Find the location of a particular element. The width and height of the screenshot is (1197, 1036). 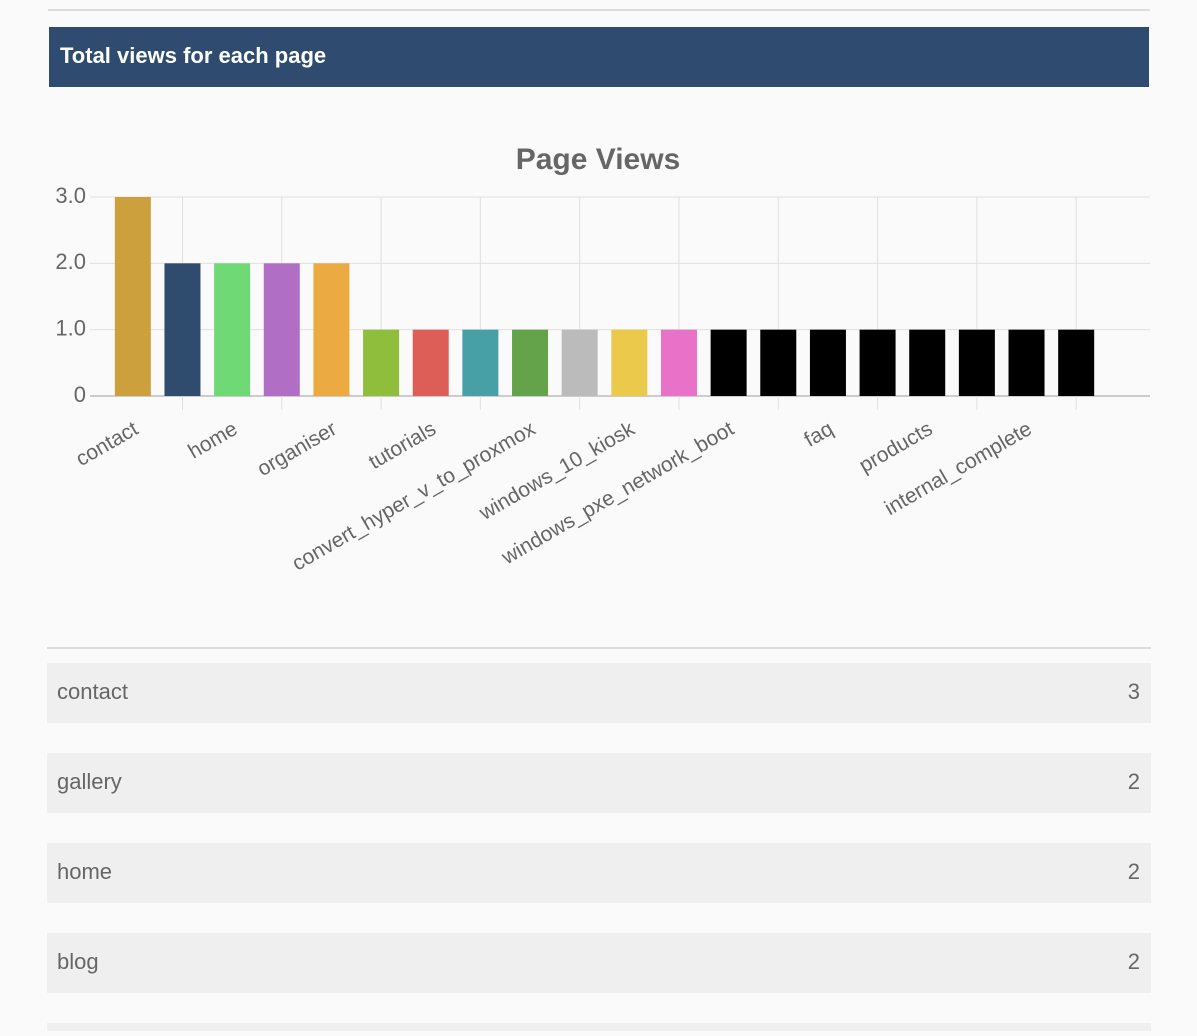

row-name: home is located at coordinates (84, 871).